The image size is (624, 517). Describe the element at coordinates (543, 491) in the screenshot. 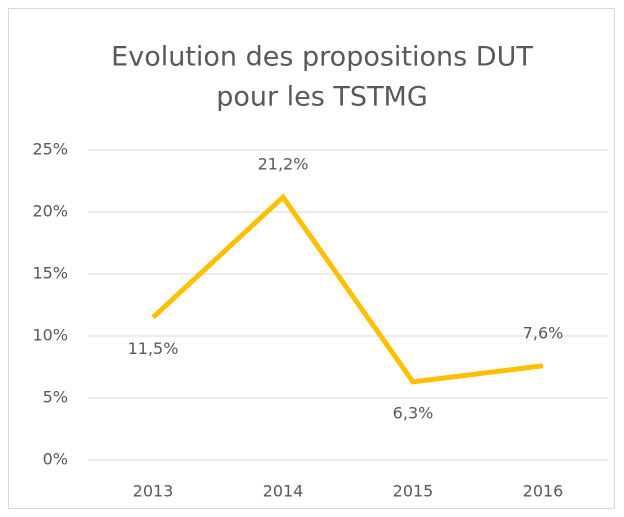

I see `x-tick-label: 2016` at that location.